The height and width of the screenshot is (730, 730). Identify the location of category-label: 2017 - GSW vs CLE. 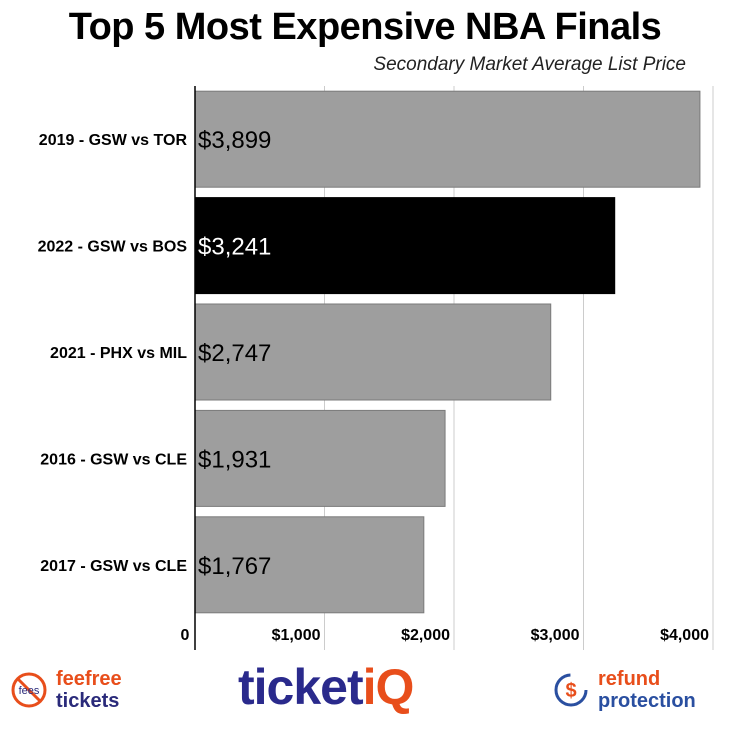
(113, 566).